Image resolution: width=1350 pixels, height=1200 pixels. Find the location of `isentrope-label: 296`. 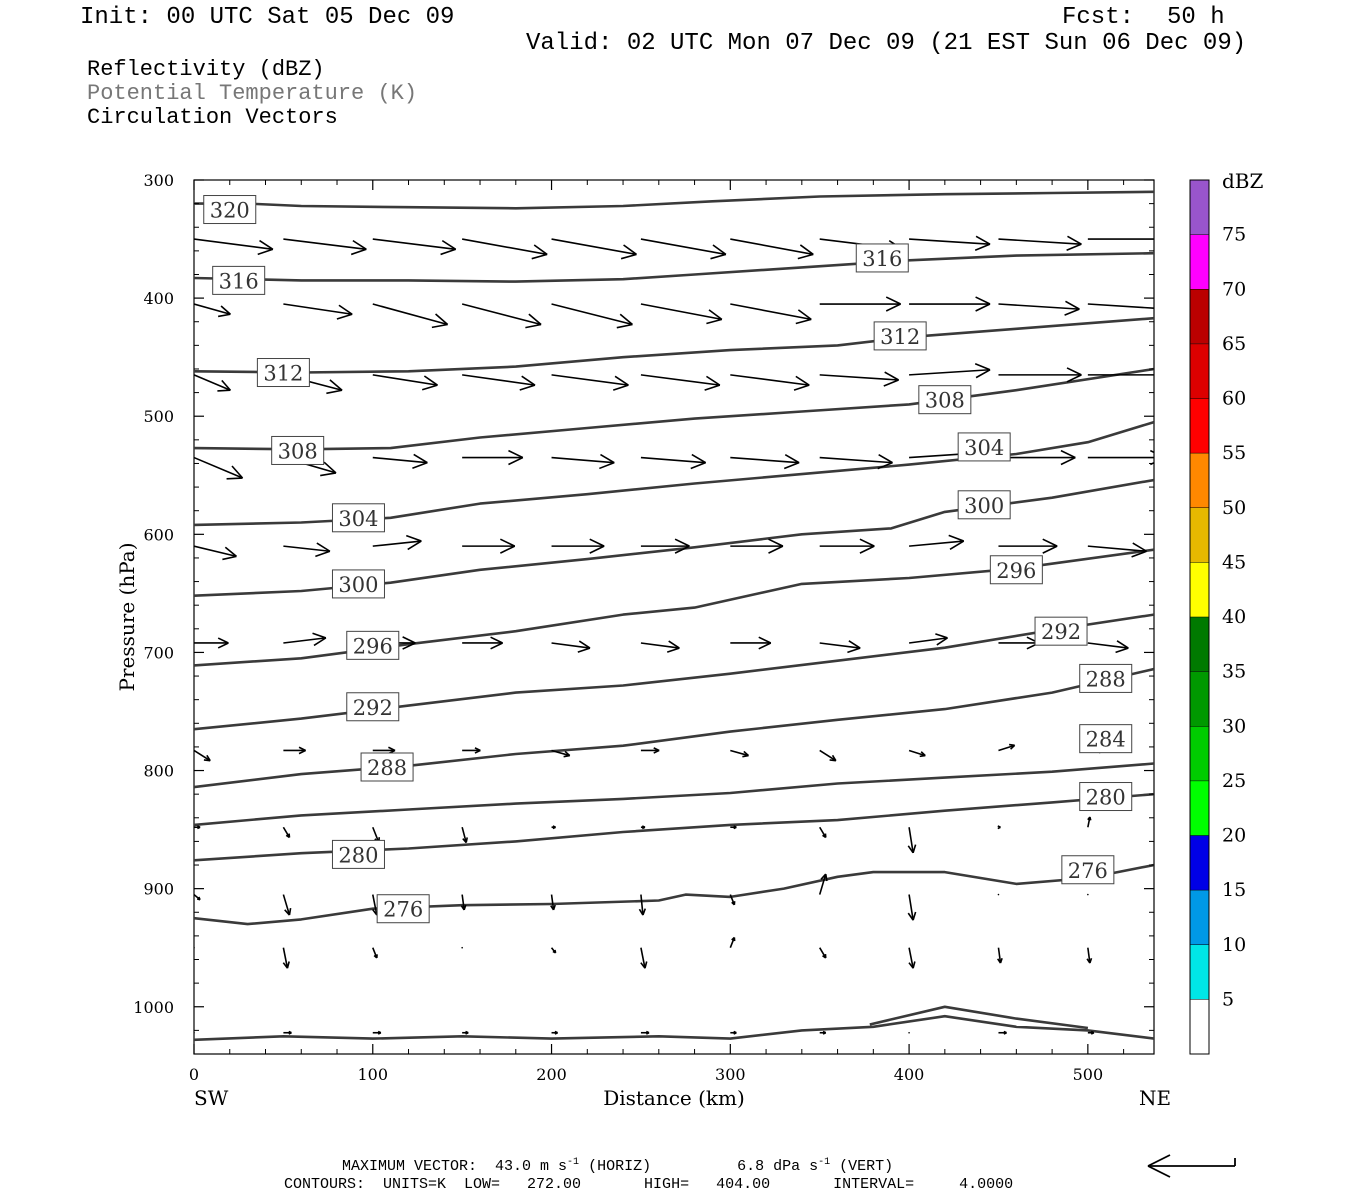

isentrope-label: 296 is located at coordinates (373, 646).